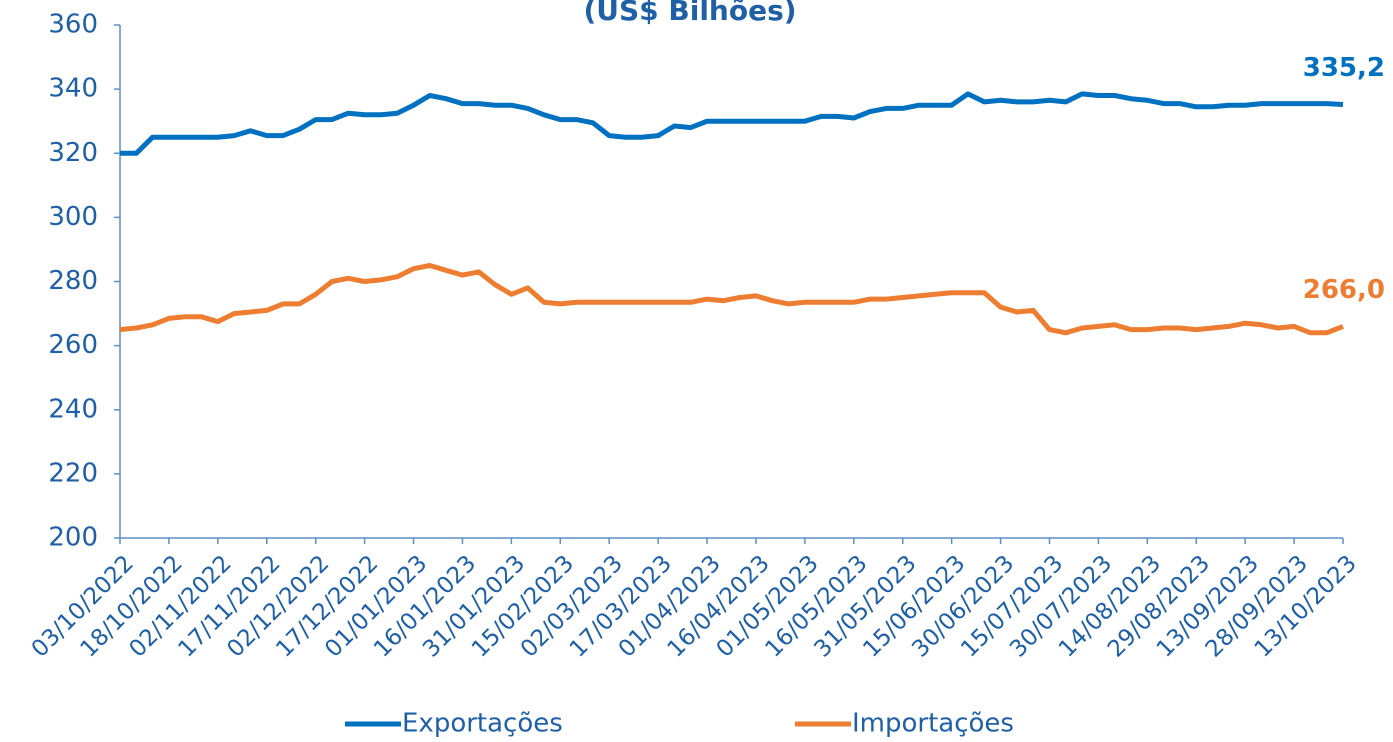  What do you see at coordinates (73, 409) in the screenshot?
I see `y-tick-label: 240` at bounding box center [73, 409].